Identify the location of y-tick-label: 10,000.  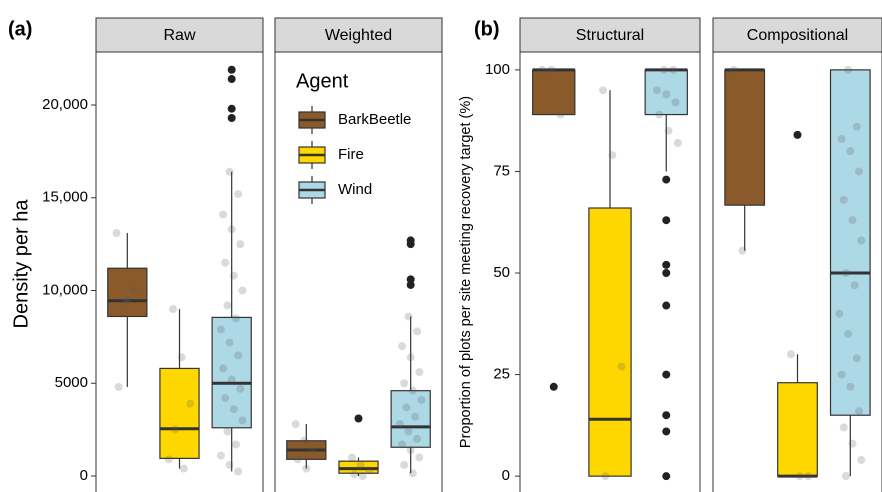
(65, 289).